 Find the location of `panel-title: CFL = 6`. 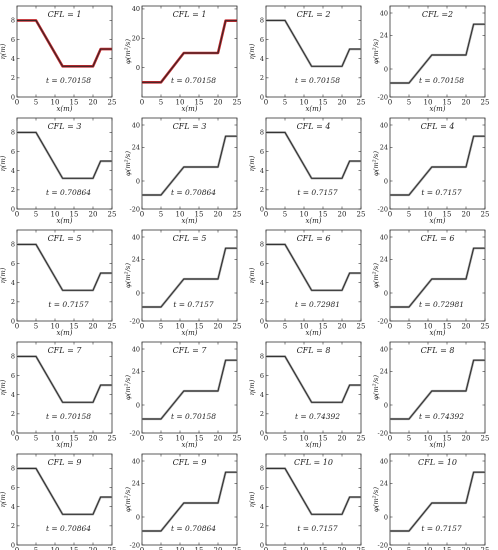

panel-title: CFL = 6 is located at coordinates (314, 238).